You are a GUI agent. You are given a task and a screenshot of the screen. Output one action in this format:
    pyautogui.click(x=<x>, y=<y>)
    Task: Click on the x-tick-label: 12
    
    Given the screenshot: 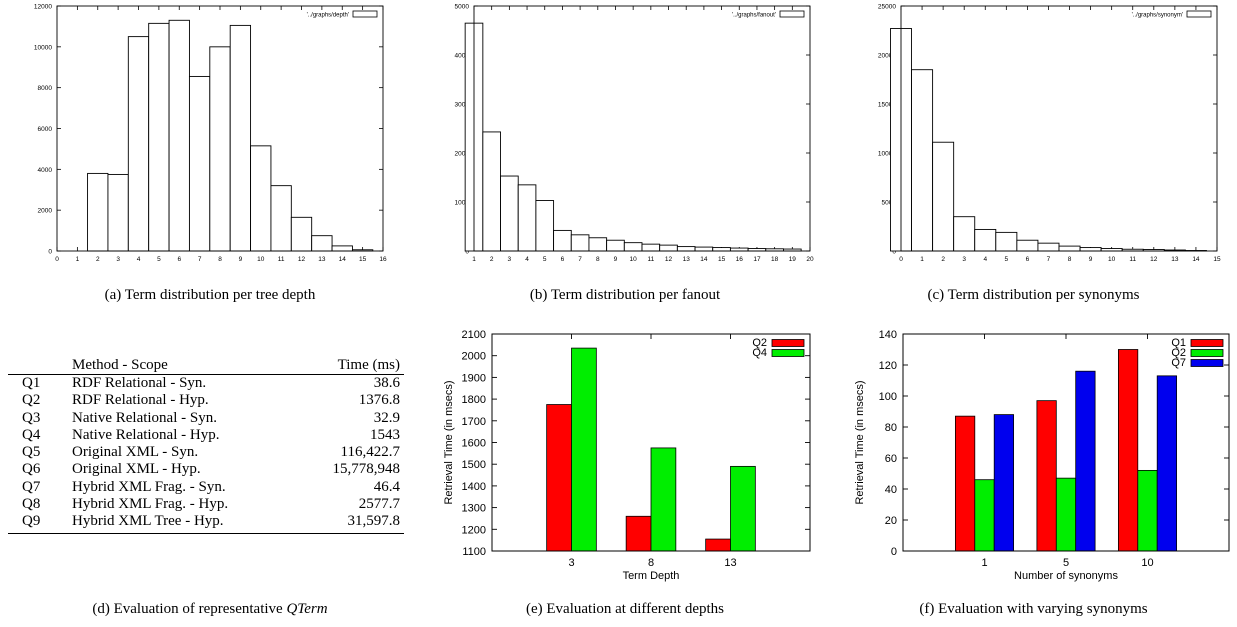 What is the action you would take?
    pyautogui.click(x=1154, y=259)
    